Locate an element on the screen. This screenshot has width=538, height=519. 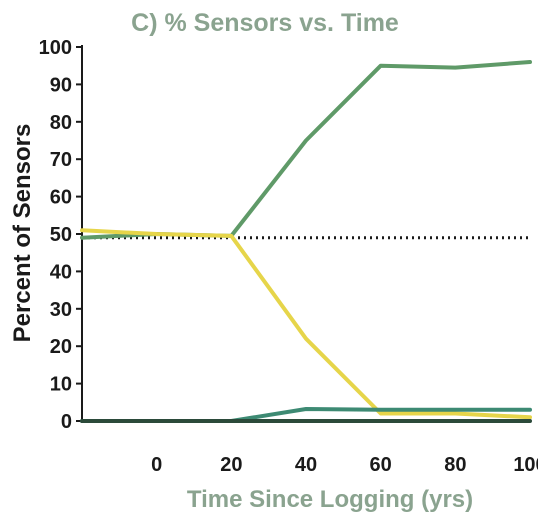
y-tick-label: 80 is located at coordinates (61, 123).